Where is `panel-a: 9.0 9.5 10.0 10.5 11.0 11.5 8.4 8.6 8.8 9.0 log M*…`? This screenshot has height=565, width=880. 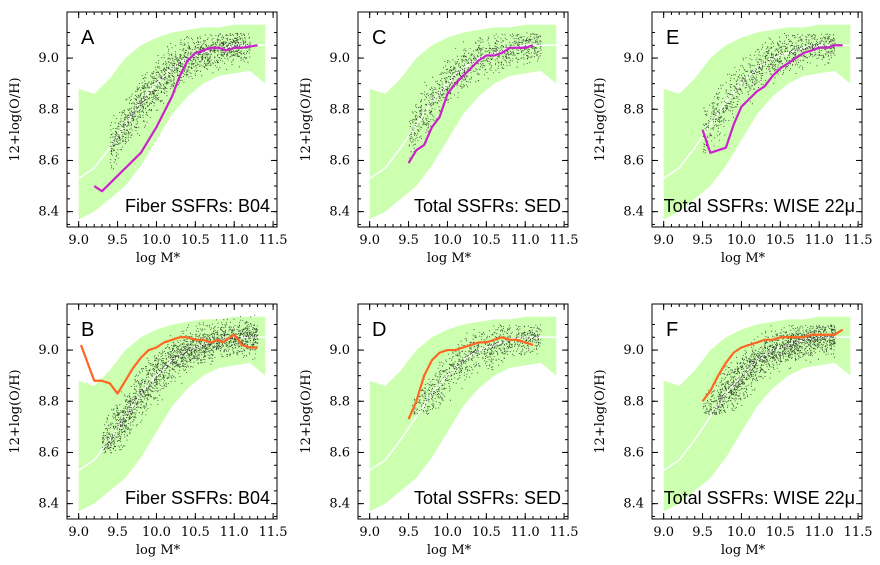 panel-a: 9.0 9.5 10.0 10.5 11.0 11.5 8.4 8.6 8.8 9.0 log M*… is located at coordinates (148, 138).